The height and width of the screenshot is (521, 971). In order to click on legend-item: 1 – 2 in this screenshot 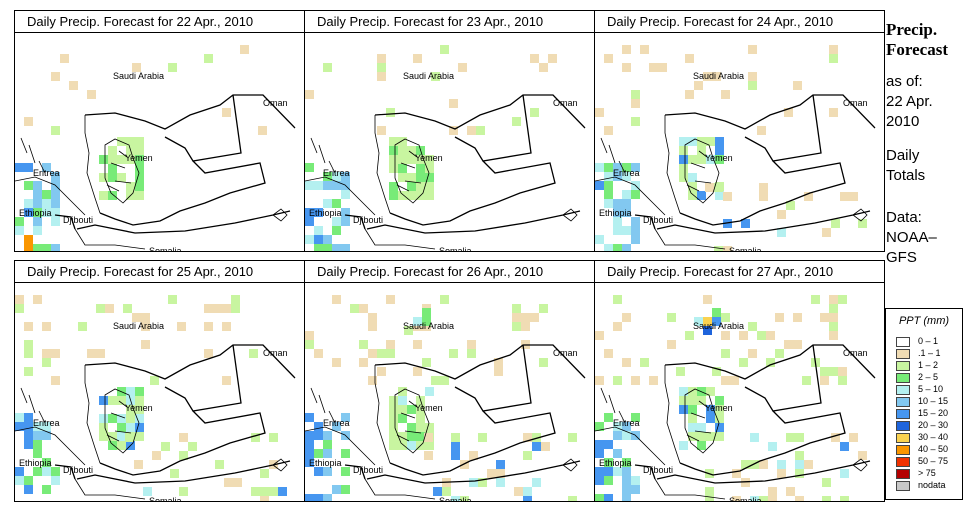, I will do `click(928, 366)`.